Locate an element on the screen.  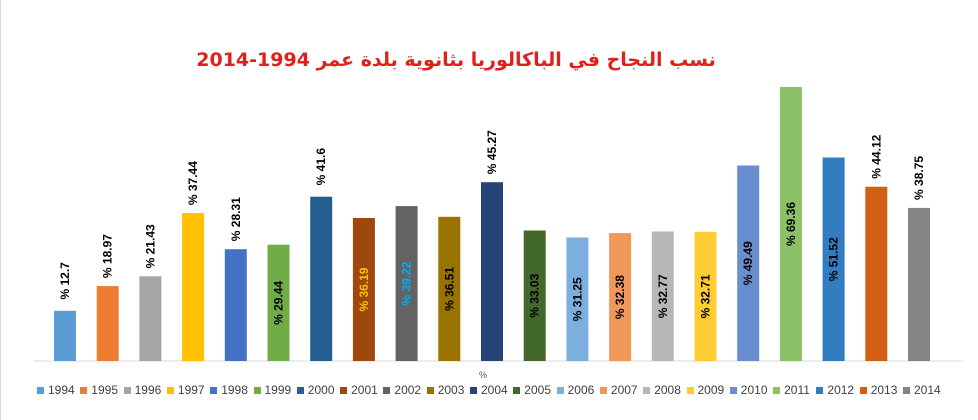
bar-2002 is located at coordinates (406, 283).